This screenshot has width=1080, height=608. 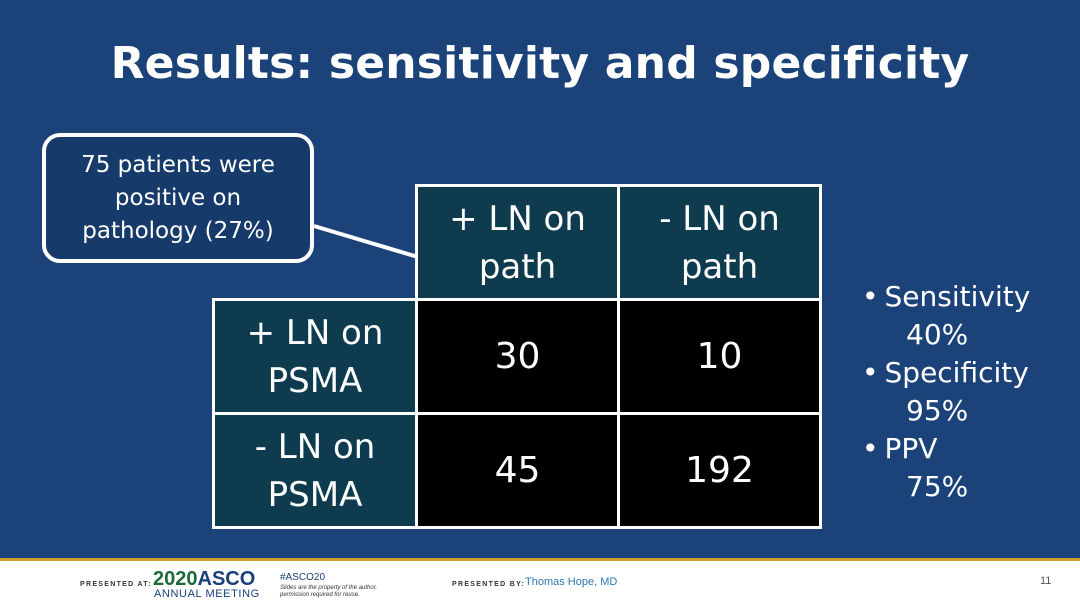 What do you see at coordinates (719, 356) in the screenshot?
I see `cell-pos-neg: 10` at bounding box center [719, 356].